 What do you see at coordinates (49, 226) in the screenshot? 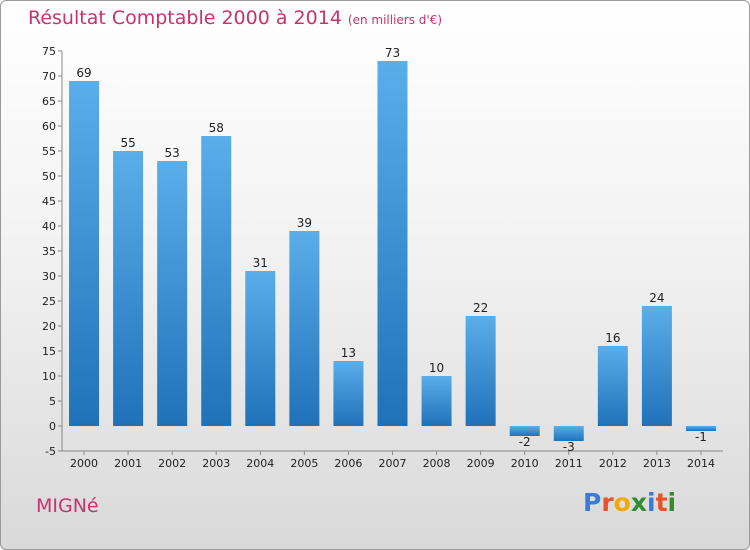
I see `y-tick-label: 40` at bounding box center [49, 226].